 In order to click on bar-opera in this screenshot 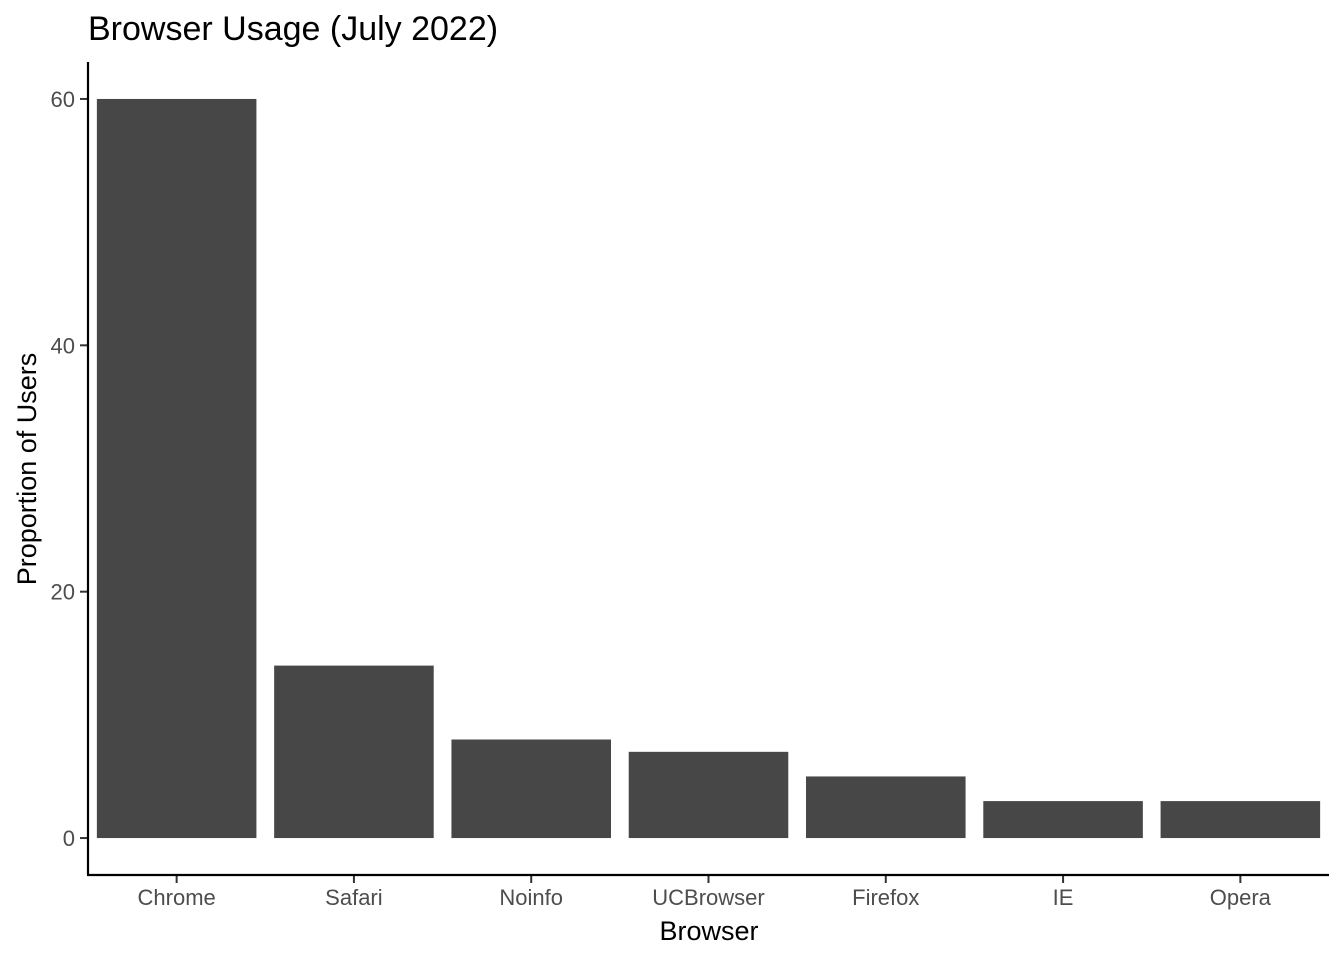, I will do `click(1240, 820)`.